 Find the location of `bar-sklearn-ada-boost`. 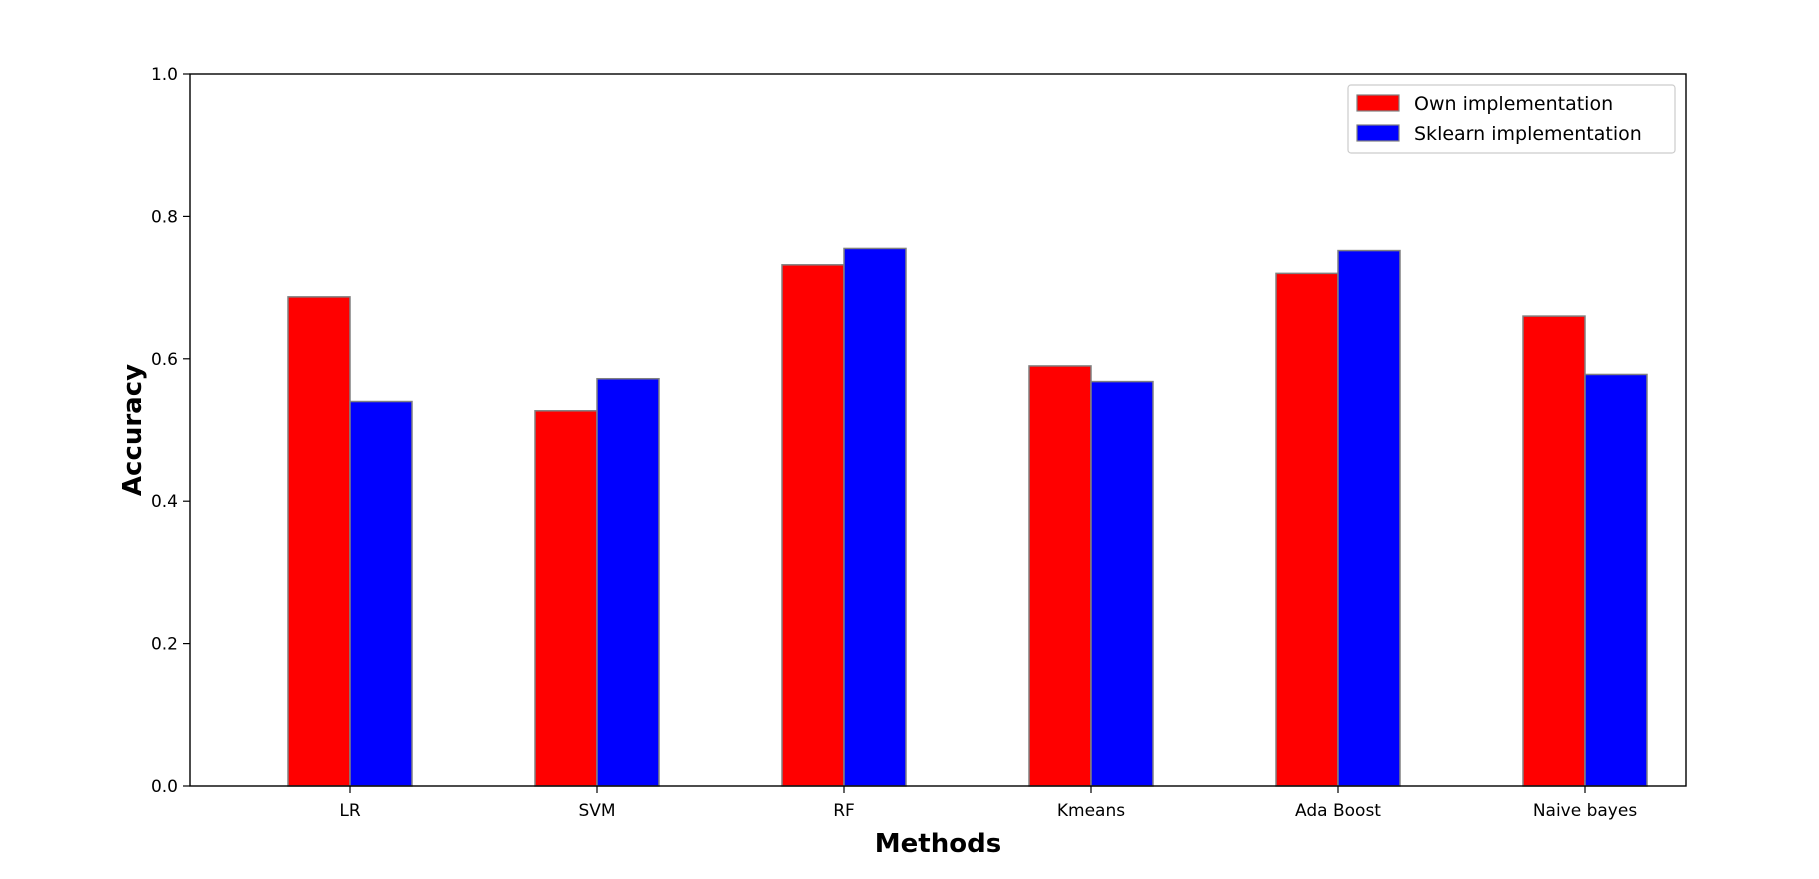

bar-sklearn-ada-boost is located at coordinates (1369, 518).